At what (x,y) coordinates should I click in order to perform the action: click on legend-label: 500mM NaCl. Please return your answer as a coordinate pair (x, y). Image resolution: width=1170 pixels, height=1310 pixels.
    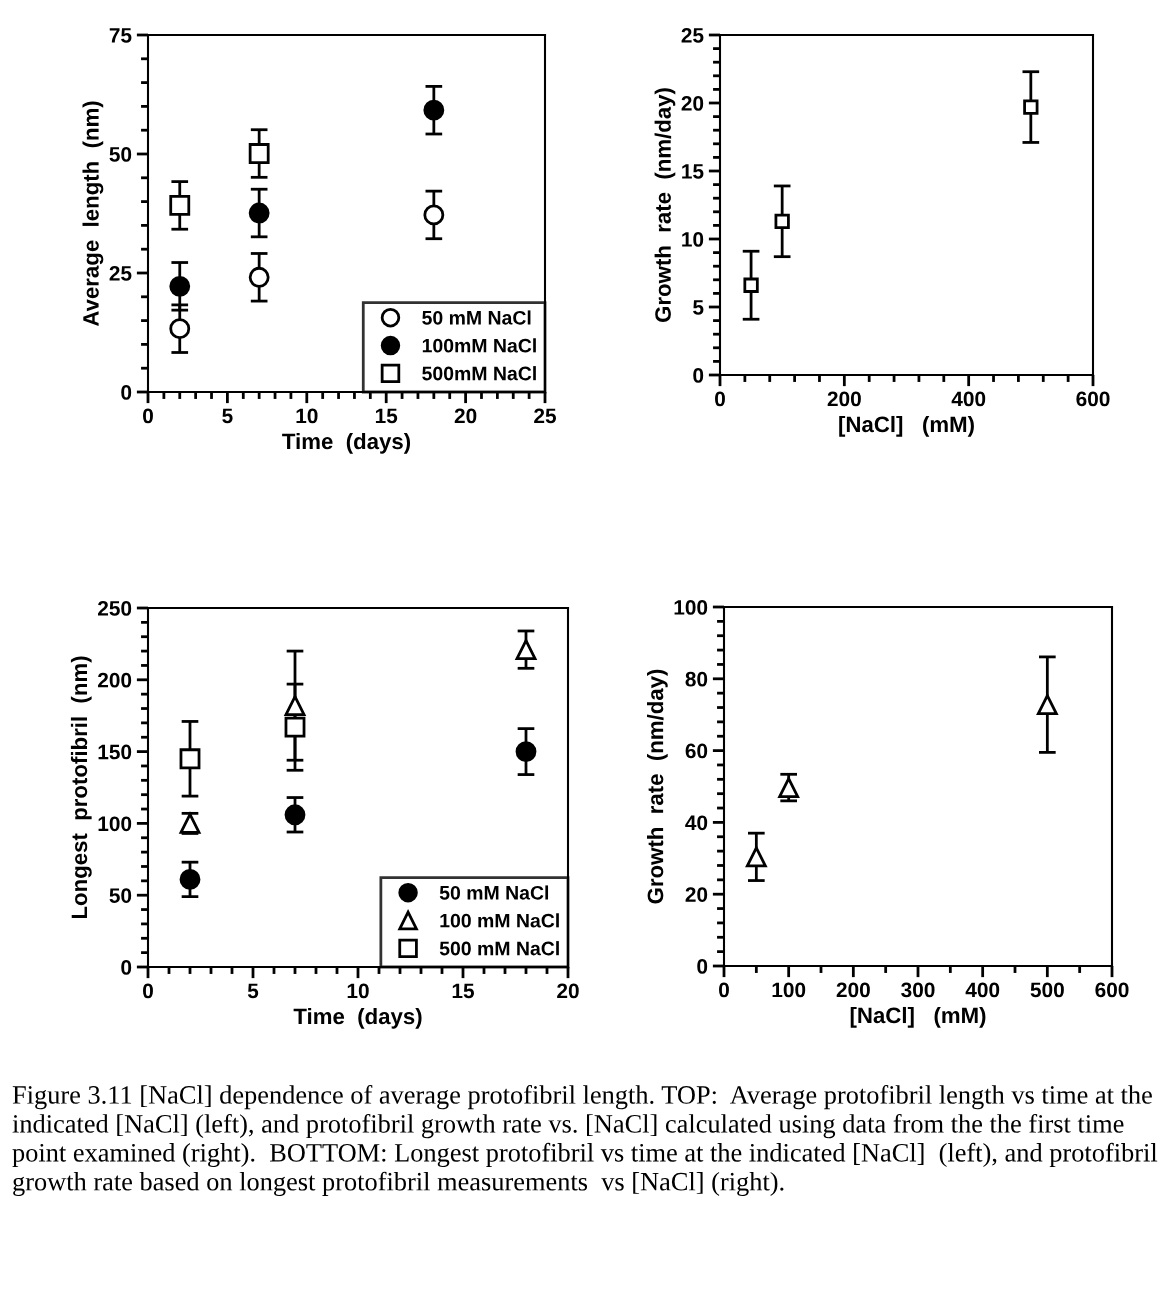
    Looking at the image, I should click on (479, 373).